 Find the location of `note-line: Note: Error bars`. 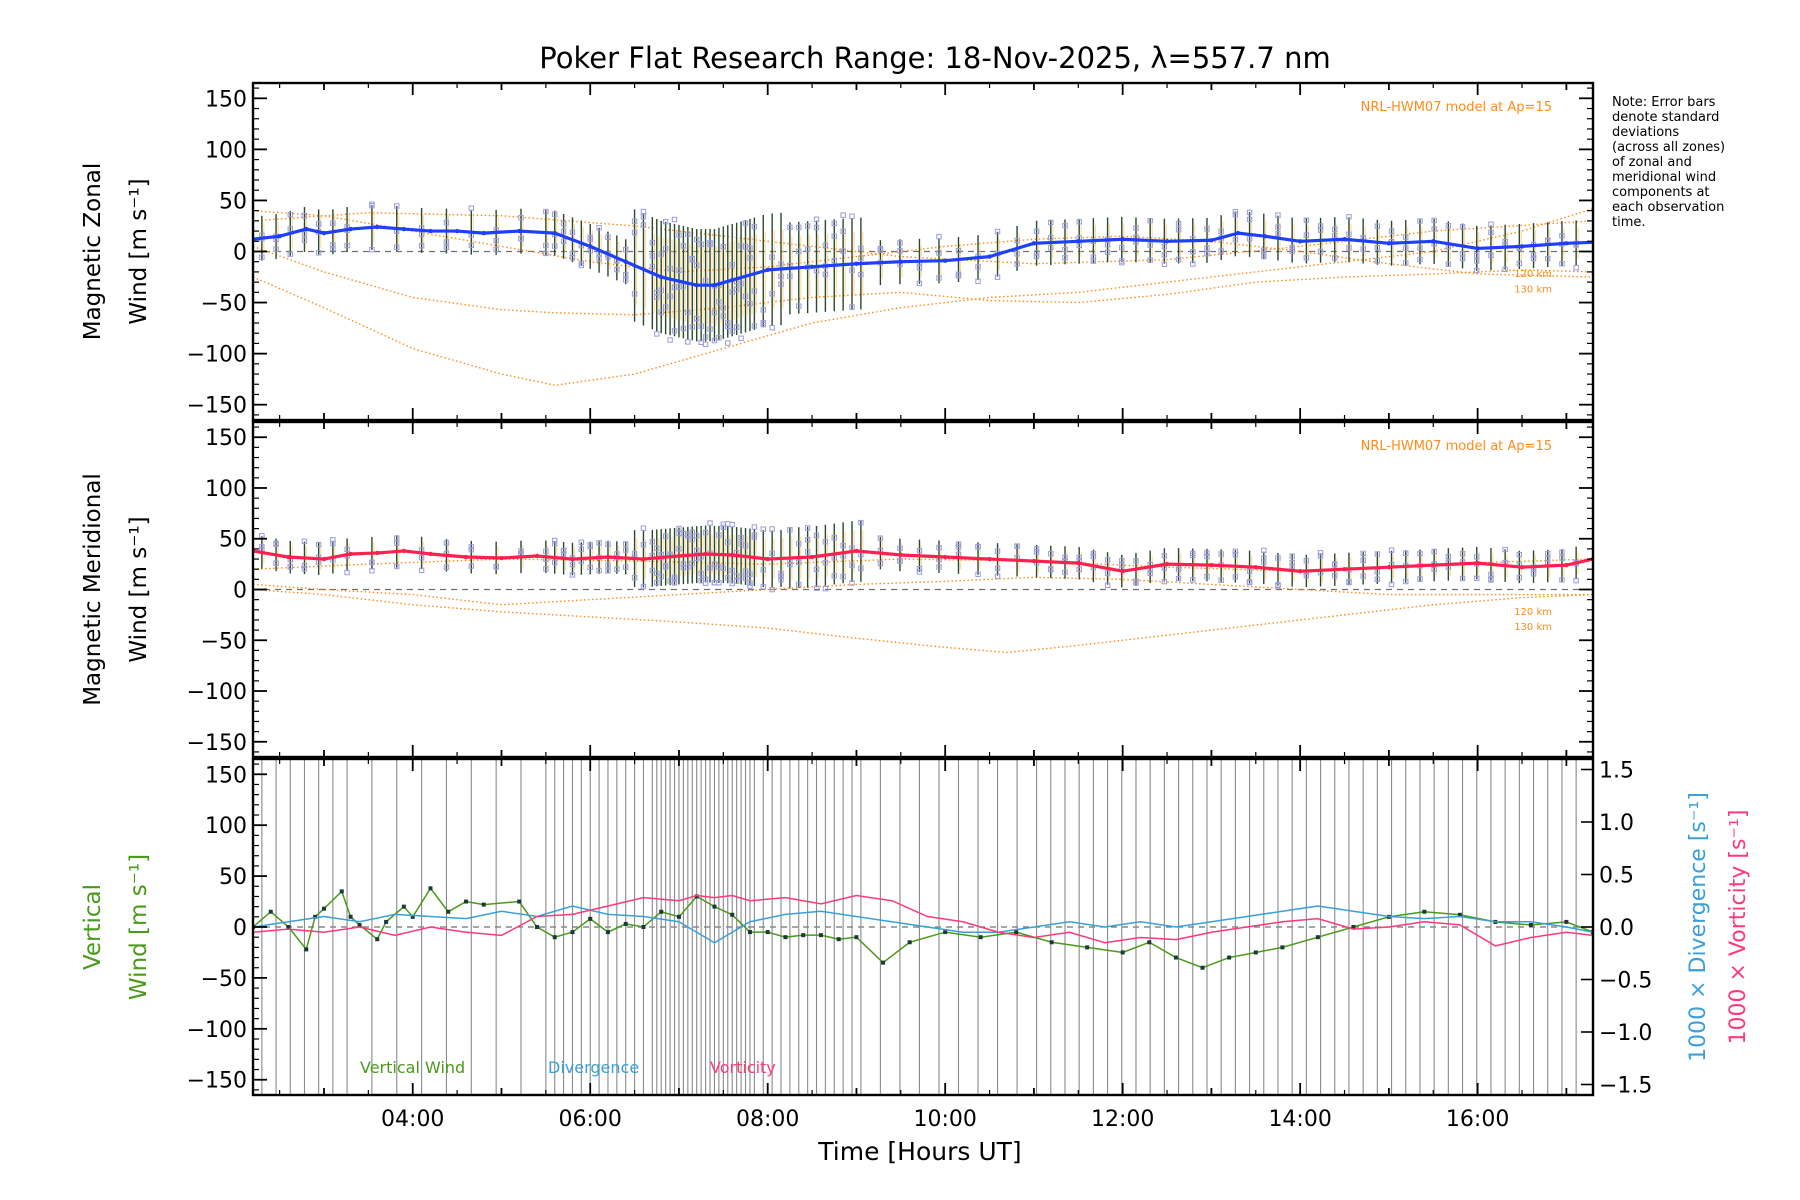

note-line: Note: Error bars is located at coordinates (1664, 102).